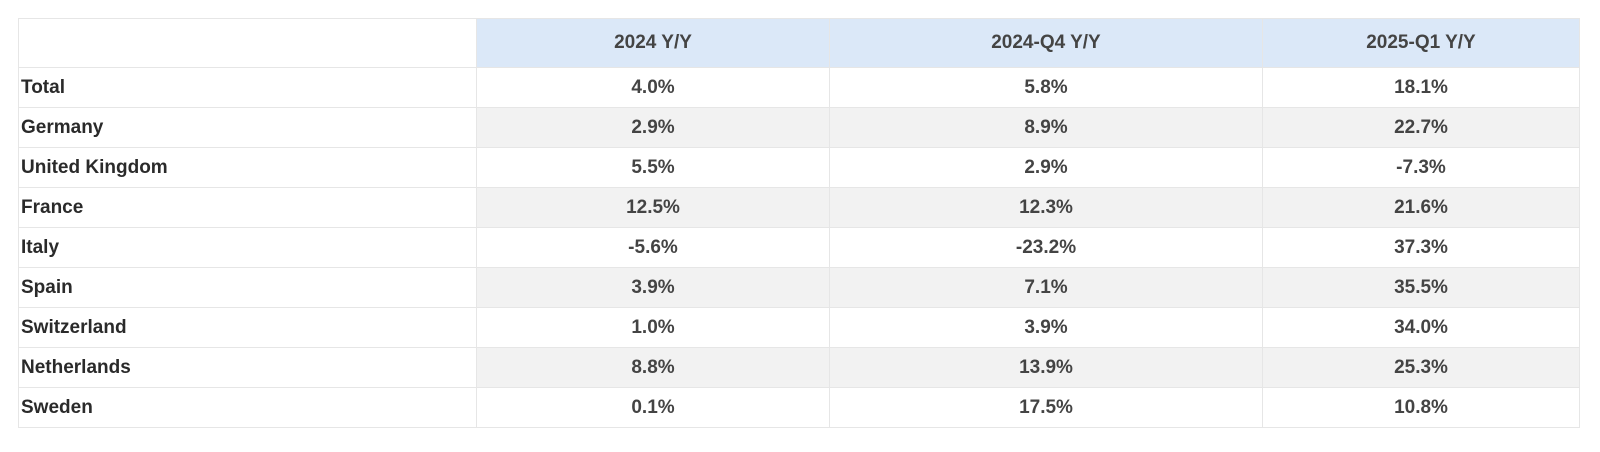 The height and width of the screenshot is (452, 1600). I want to click on header-cell-2024-yy: 2024 Y/Y, so click(653, 43).